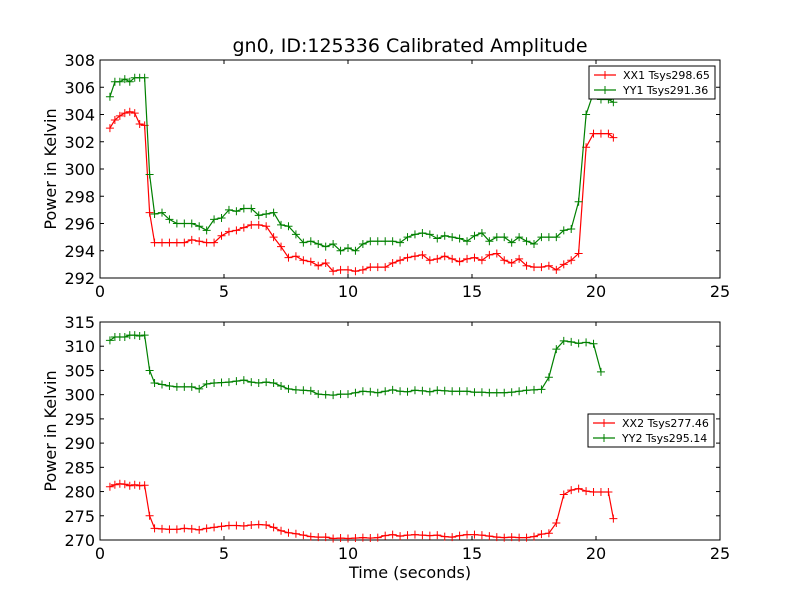  Describe the element at coordinates (604, 438) in the screenshot. I see `legend-marker` at that location.